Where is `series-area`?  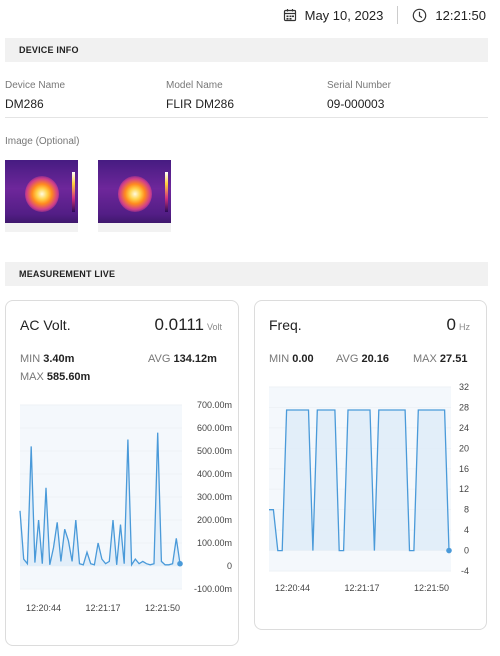 series-area is located at coordinates (359, 480).